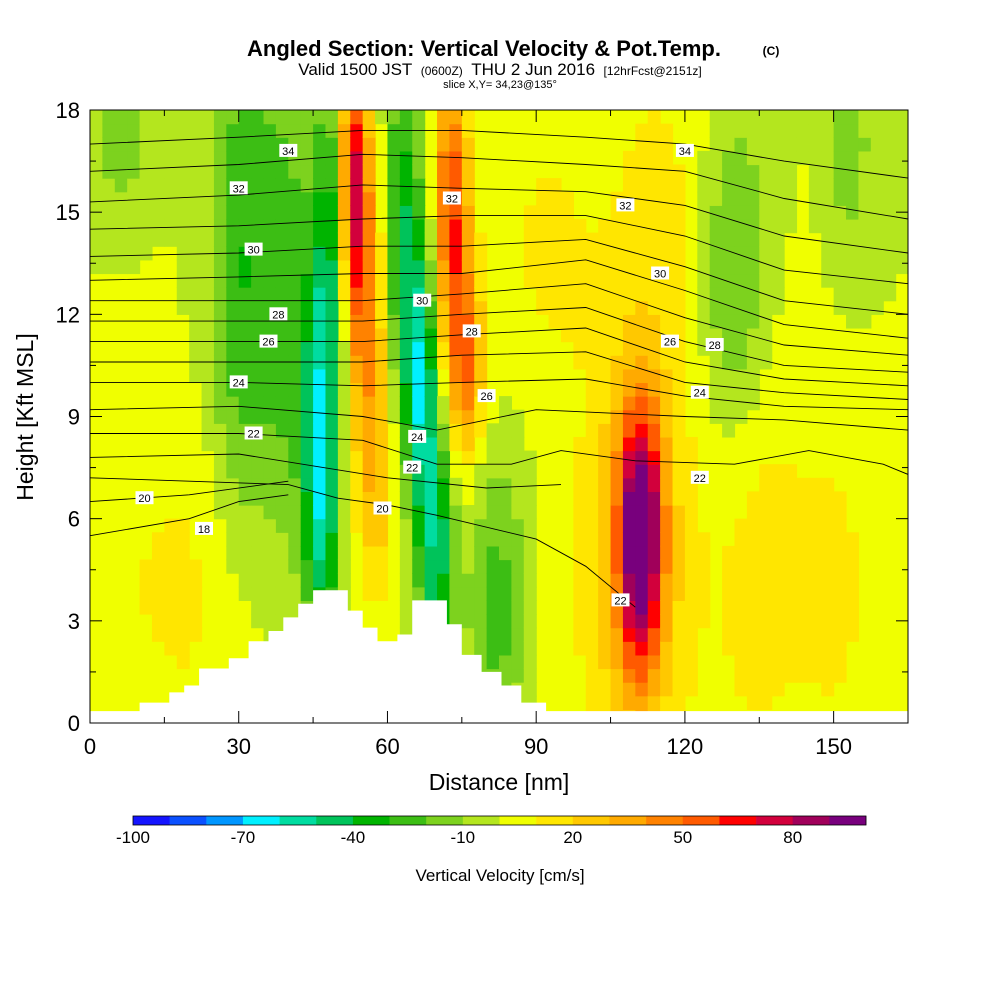 The image size is (1000, 1000). What do you see at coordinates (74, 417) in the screenshot?
I see `y-tick-label: 9` at bounding box center [74, 417].